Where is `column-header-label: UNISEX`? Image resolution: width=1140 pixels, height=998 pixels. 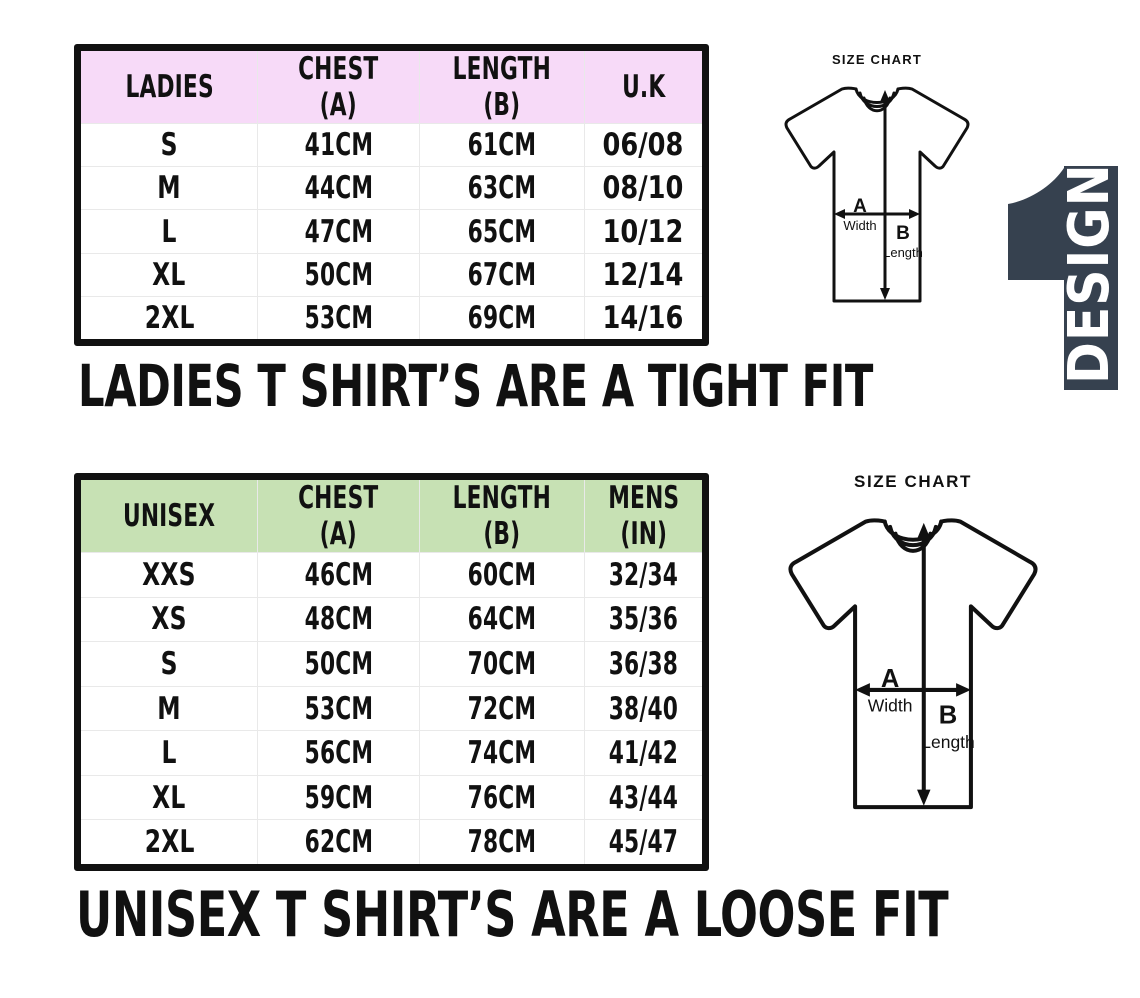 column-header-label: UNISEX is located at coordinates (169, 516).